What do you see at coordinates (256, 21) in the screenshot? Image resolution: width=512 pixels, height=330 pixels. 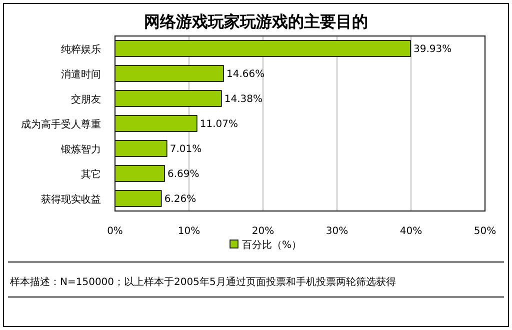 I see `chart-title: 网络游戏玩家玩游戏的主要目的` at bounding box center [256, 21].